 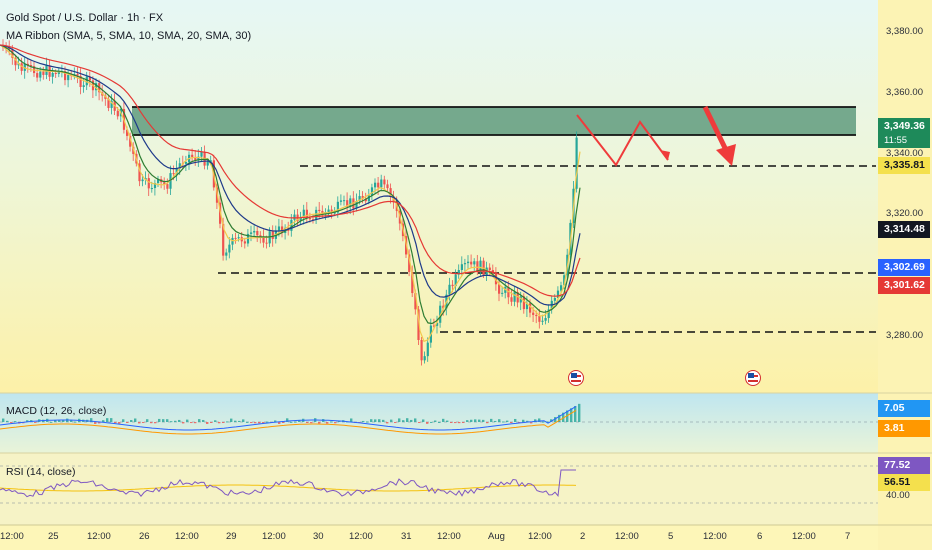 I want to click on time-label: 30, so click(x=318, y=536).